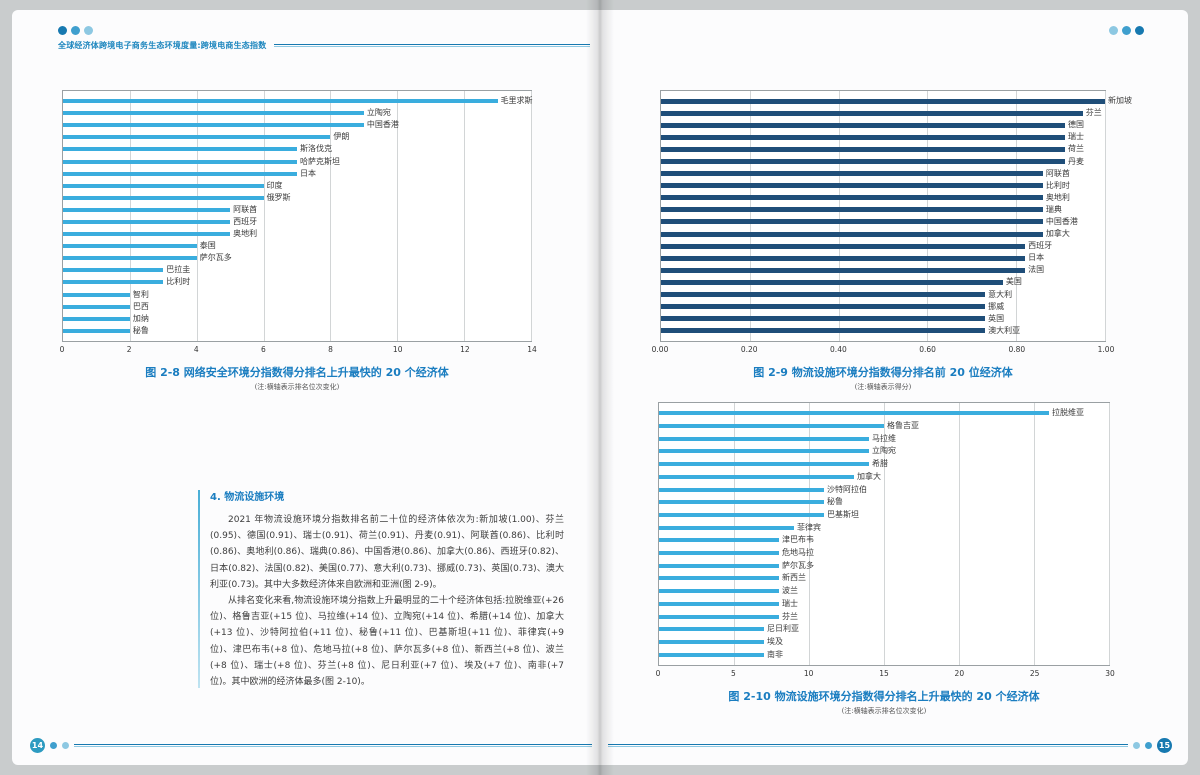  Describe the element at coordinates (1076, 125) in the screenshot. I see `bar-label: 德国` at that location.